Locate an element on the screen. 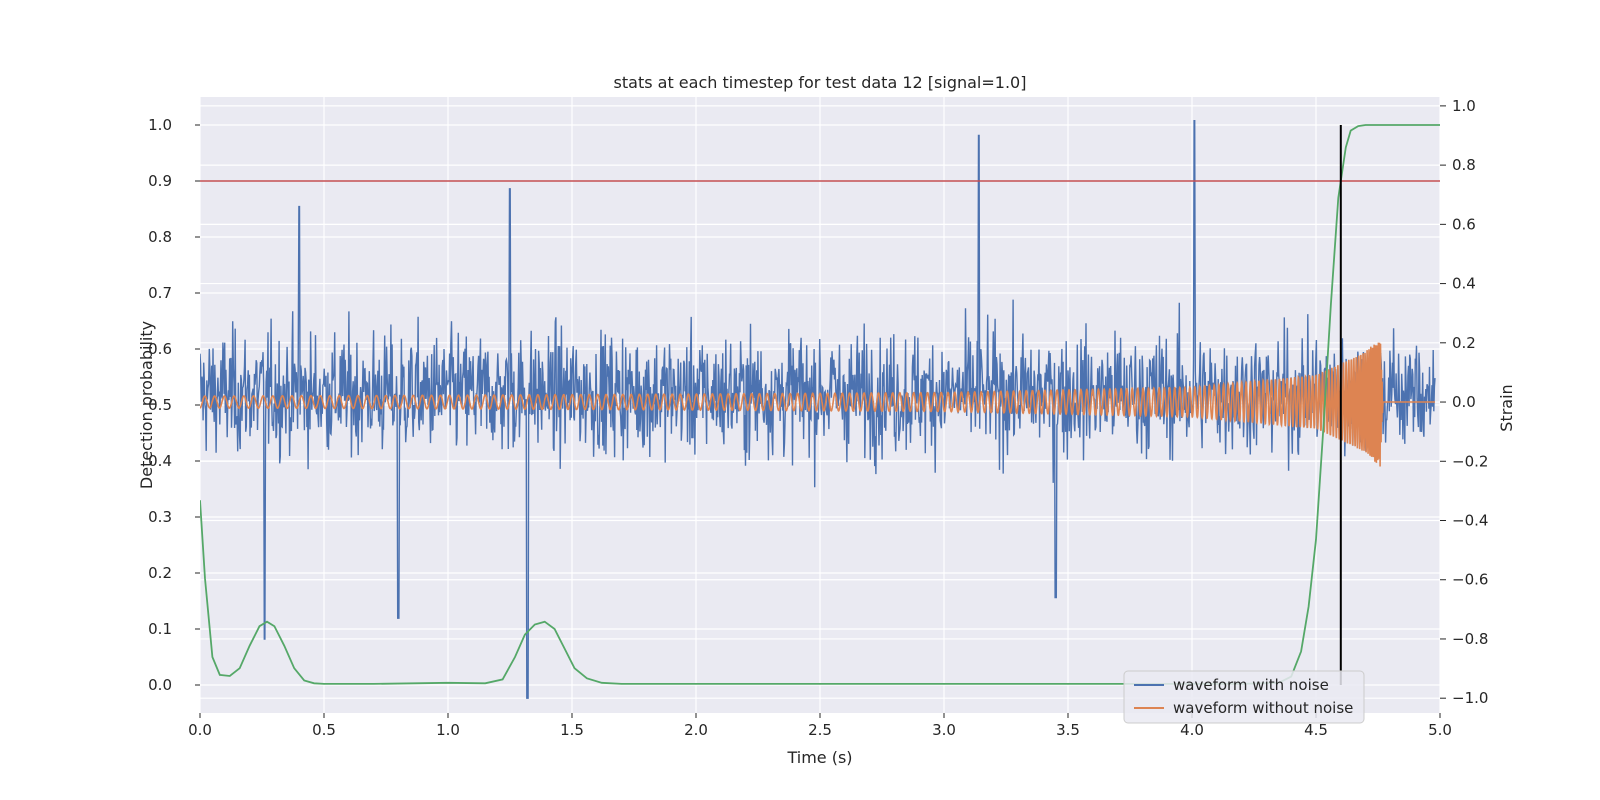 This screenshot has height=800, width=1600. y-tick-label: 0.9 is located at coordinates (160, 181).